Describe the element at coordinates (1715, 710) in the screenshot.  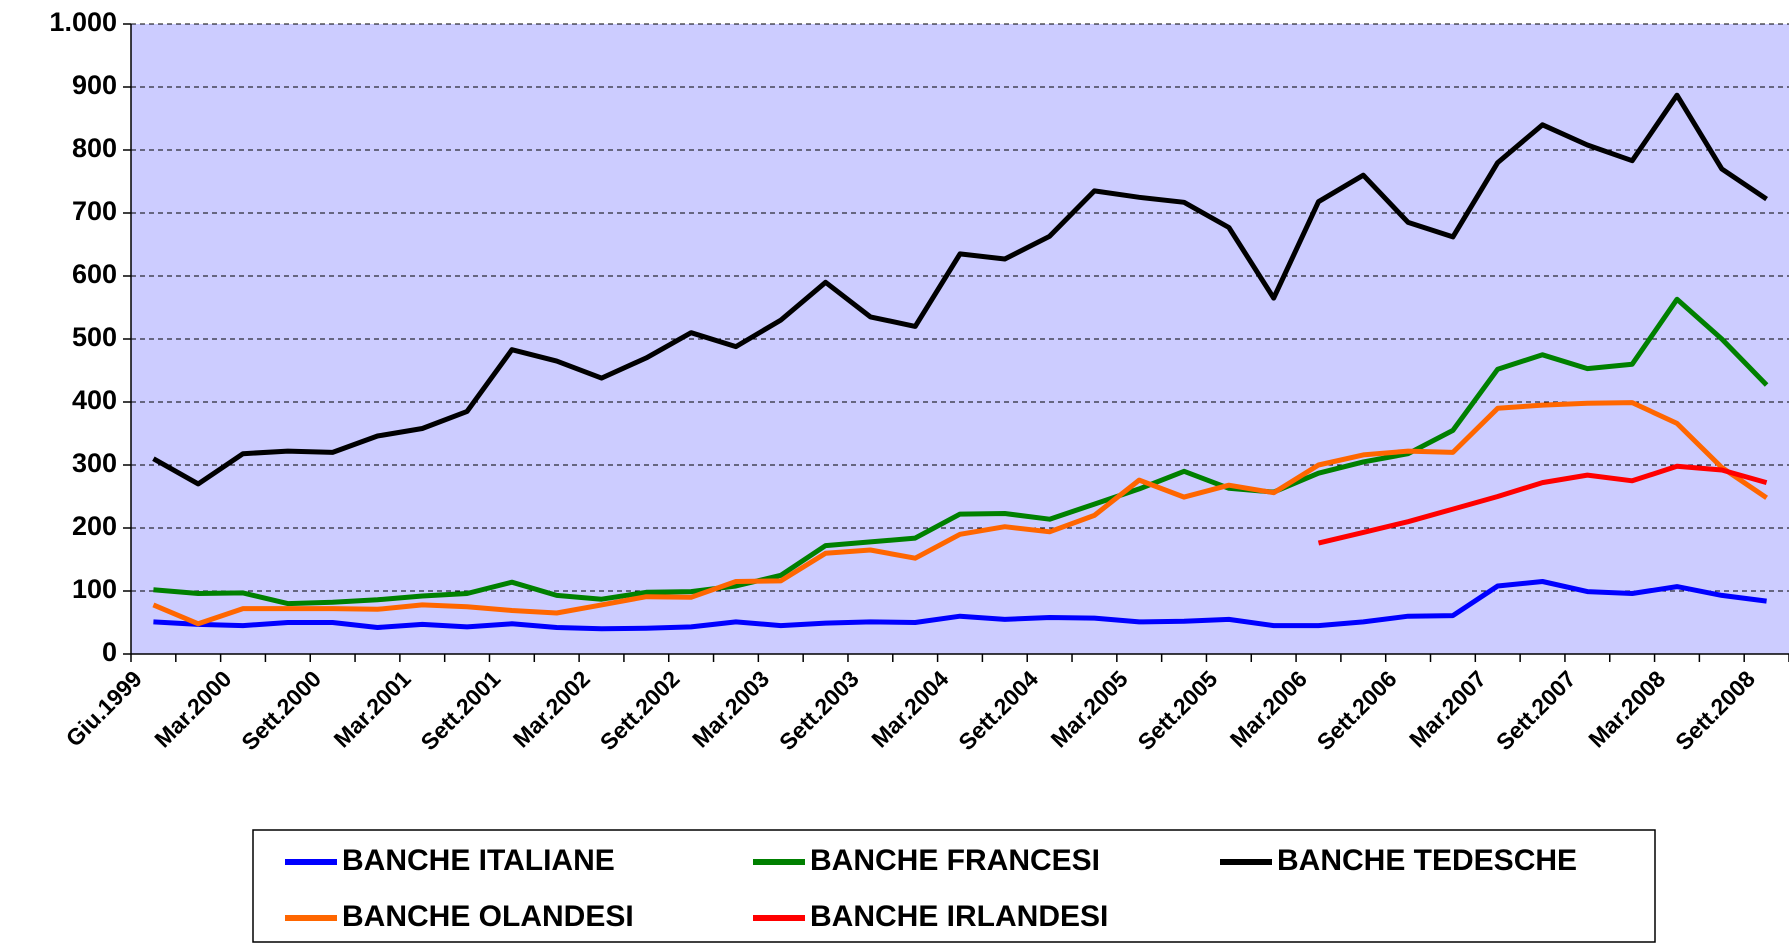
I see `x-tick-label: Sett.2008` at that location.